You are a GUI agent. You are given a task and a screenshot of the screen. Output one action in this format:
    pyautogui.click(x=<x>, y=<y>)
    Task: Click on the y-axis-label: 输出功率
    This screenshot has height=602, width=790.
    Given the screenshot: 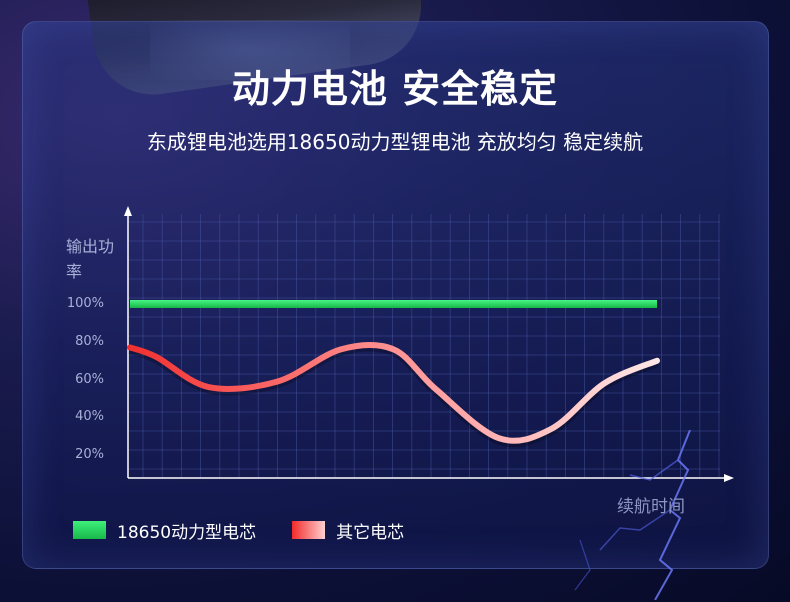 What is the action you would take?
    pyautogui.click(x=90, y=259)
    